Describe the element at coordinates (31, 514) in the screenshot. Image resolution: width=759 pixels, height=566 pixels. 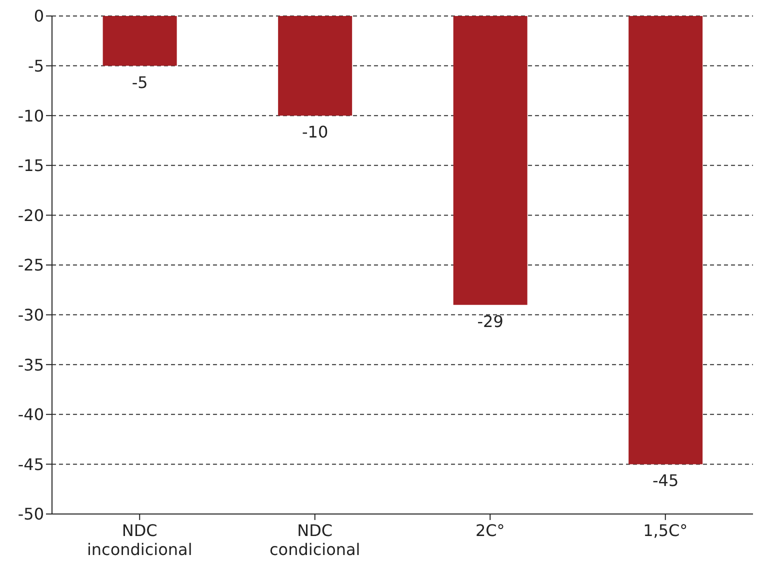
I see `y-tick-label: -50` at that location.